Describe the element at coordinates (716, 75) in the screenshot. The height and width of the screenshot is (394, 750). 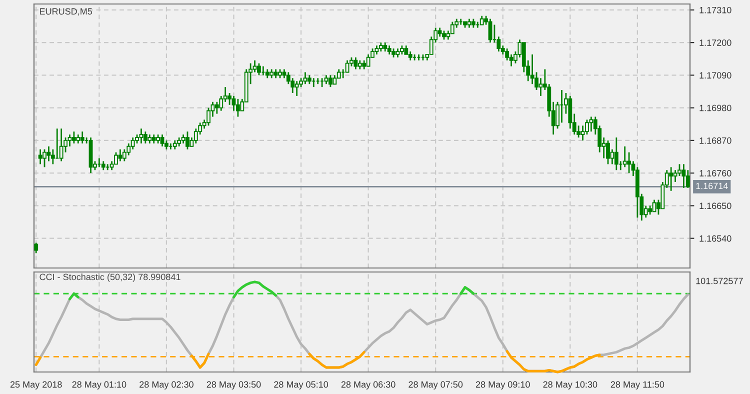
I see `y-tick-label: 1.17090` at that location.